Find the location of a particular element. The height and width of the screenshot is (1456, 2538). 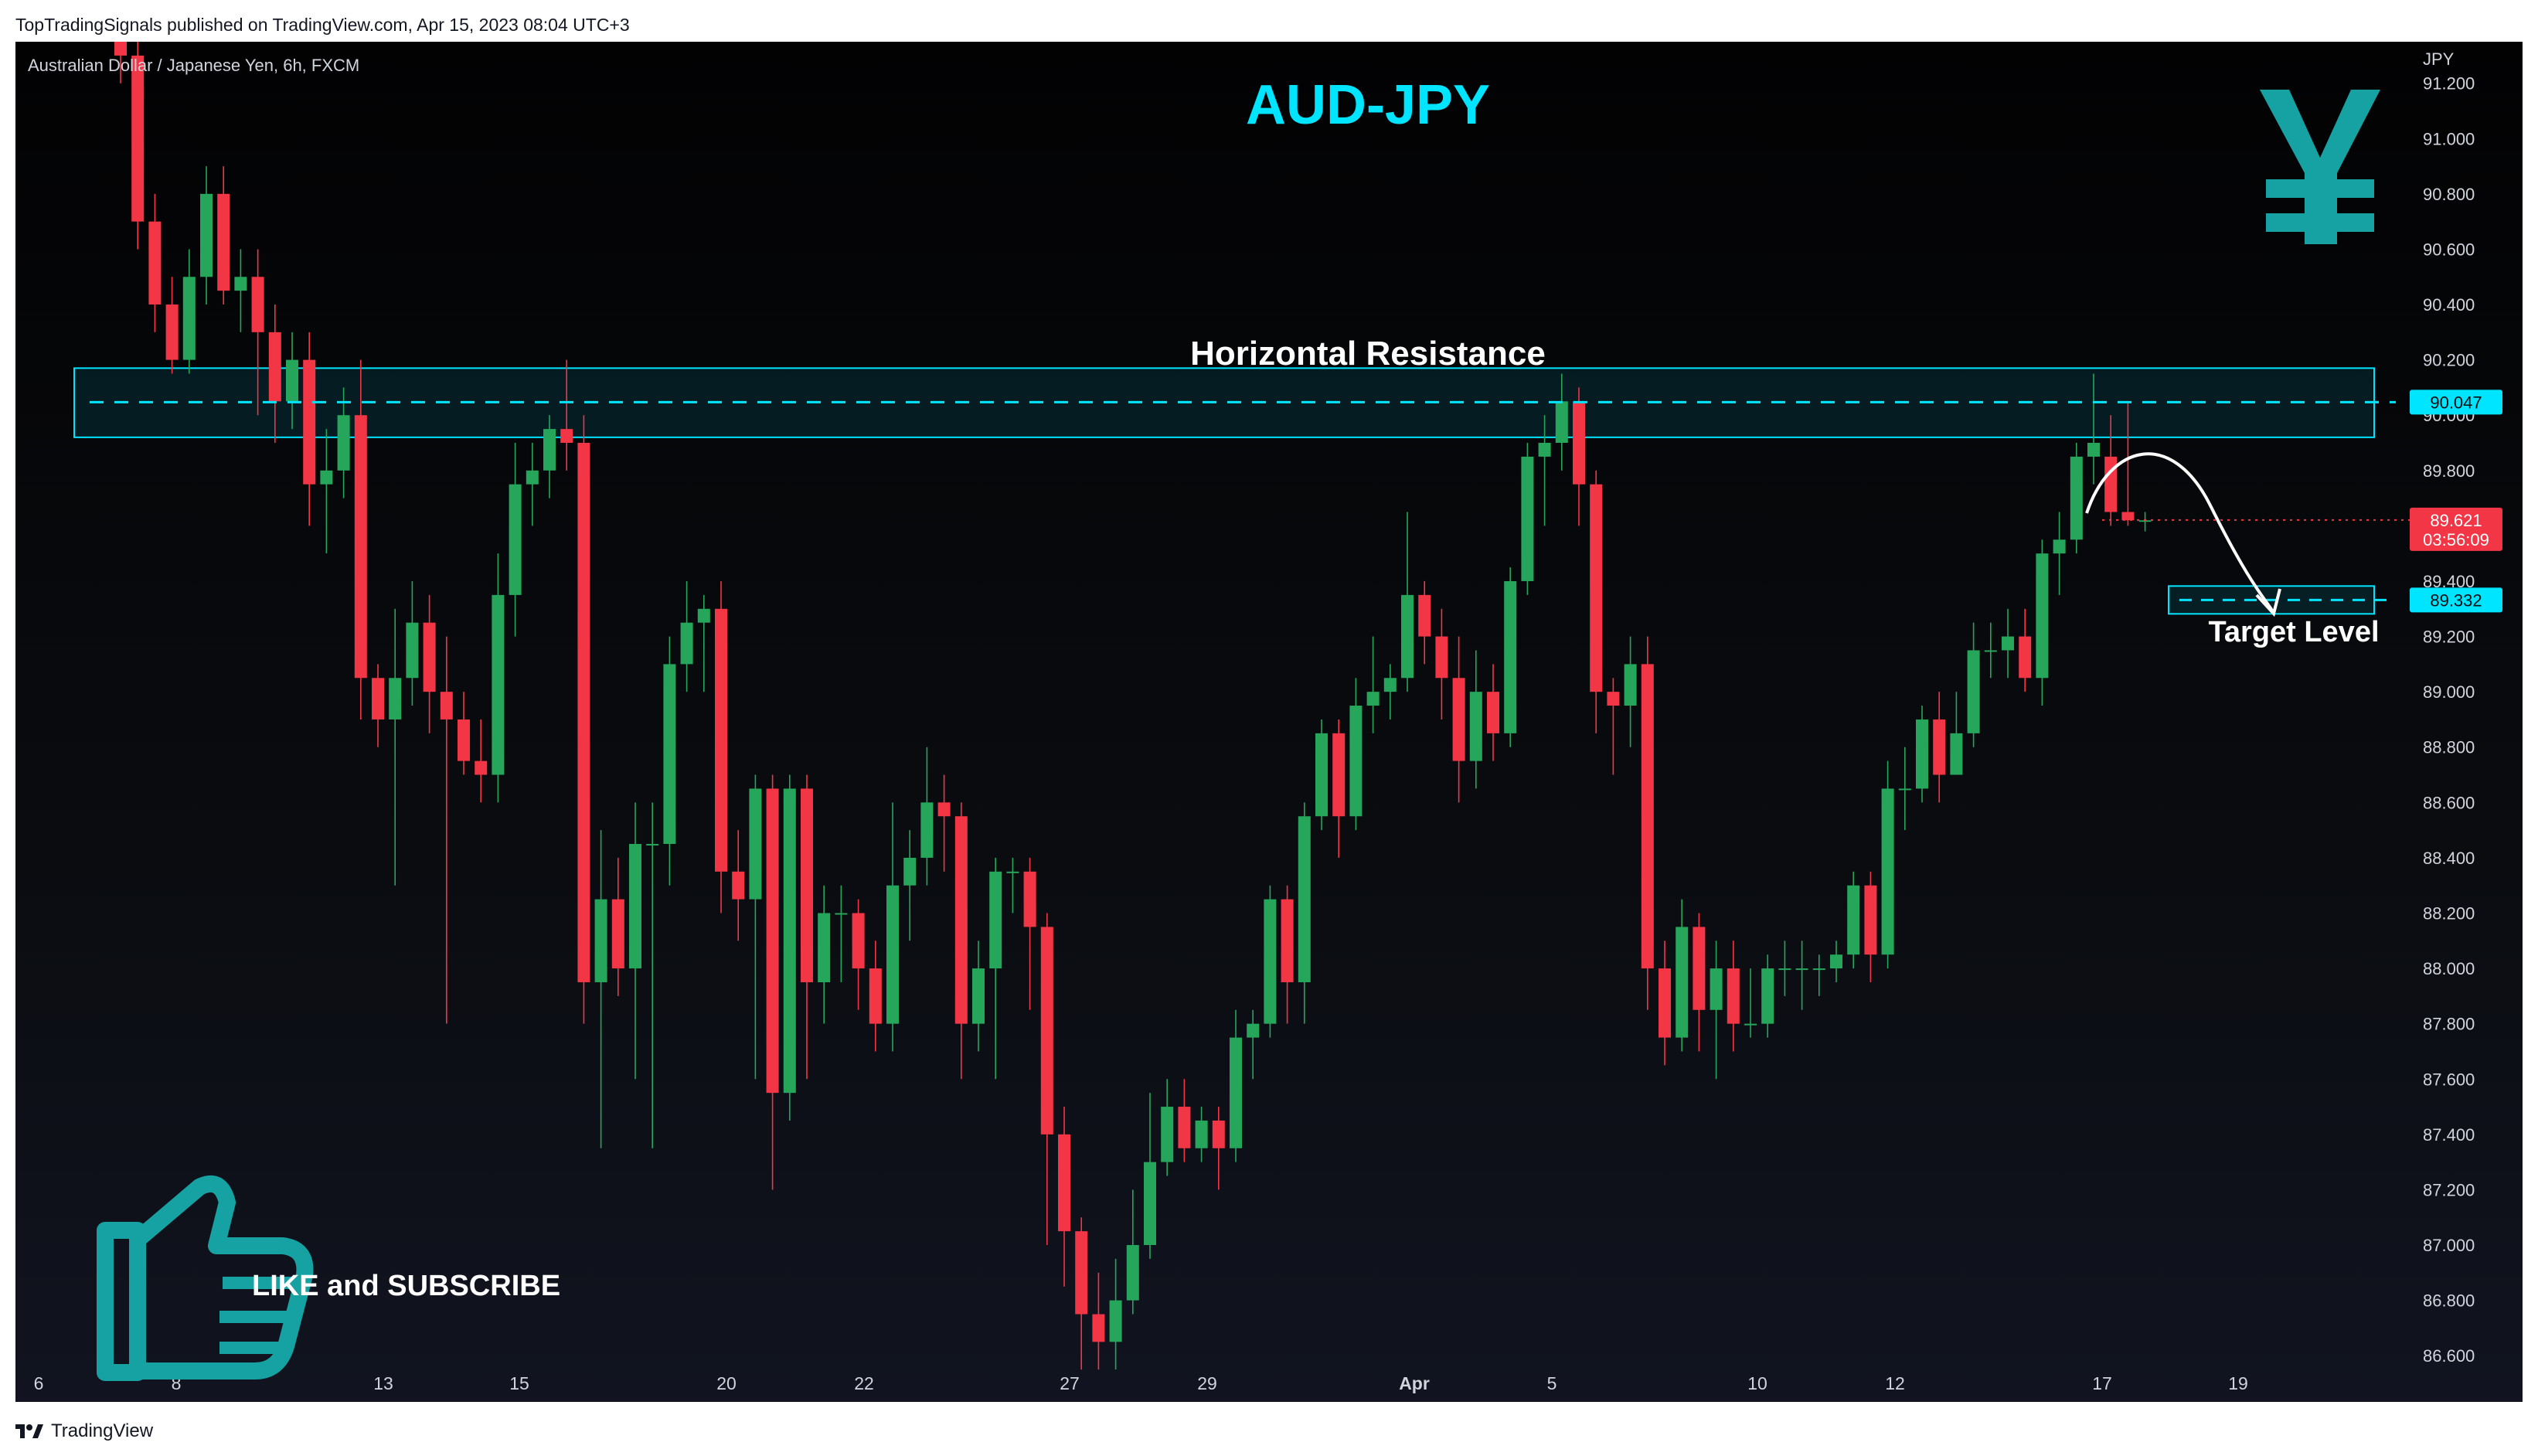

target-price-badge: 89.332 is located at coordinates (2456, 600).